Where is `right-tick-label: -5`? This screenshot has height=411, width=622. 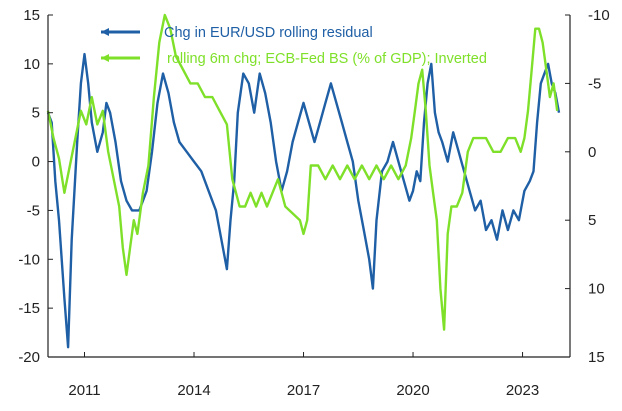
right-tick-label: -5 is located at coordinates (594, 83).